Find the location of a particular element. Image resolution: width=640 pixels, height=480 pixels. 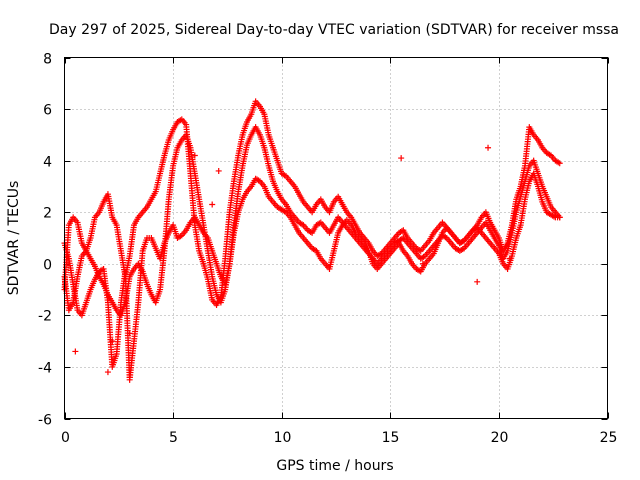

x-tick-label: 15 is located at coordinates (391, 438).